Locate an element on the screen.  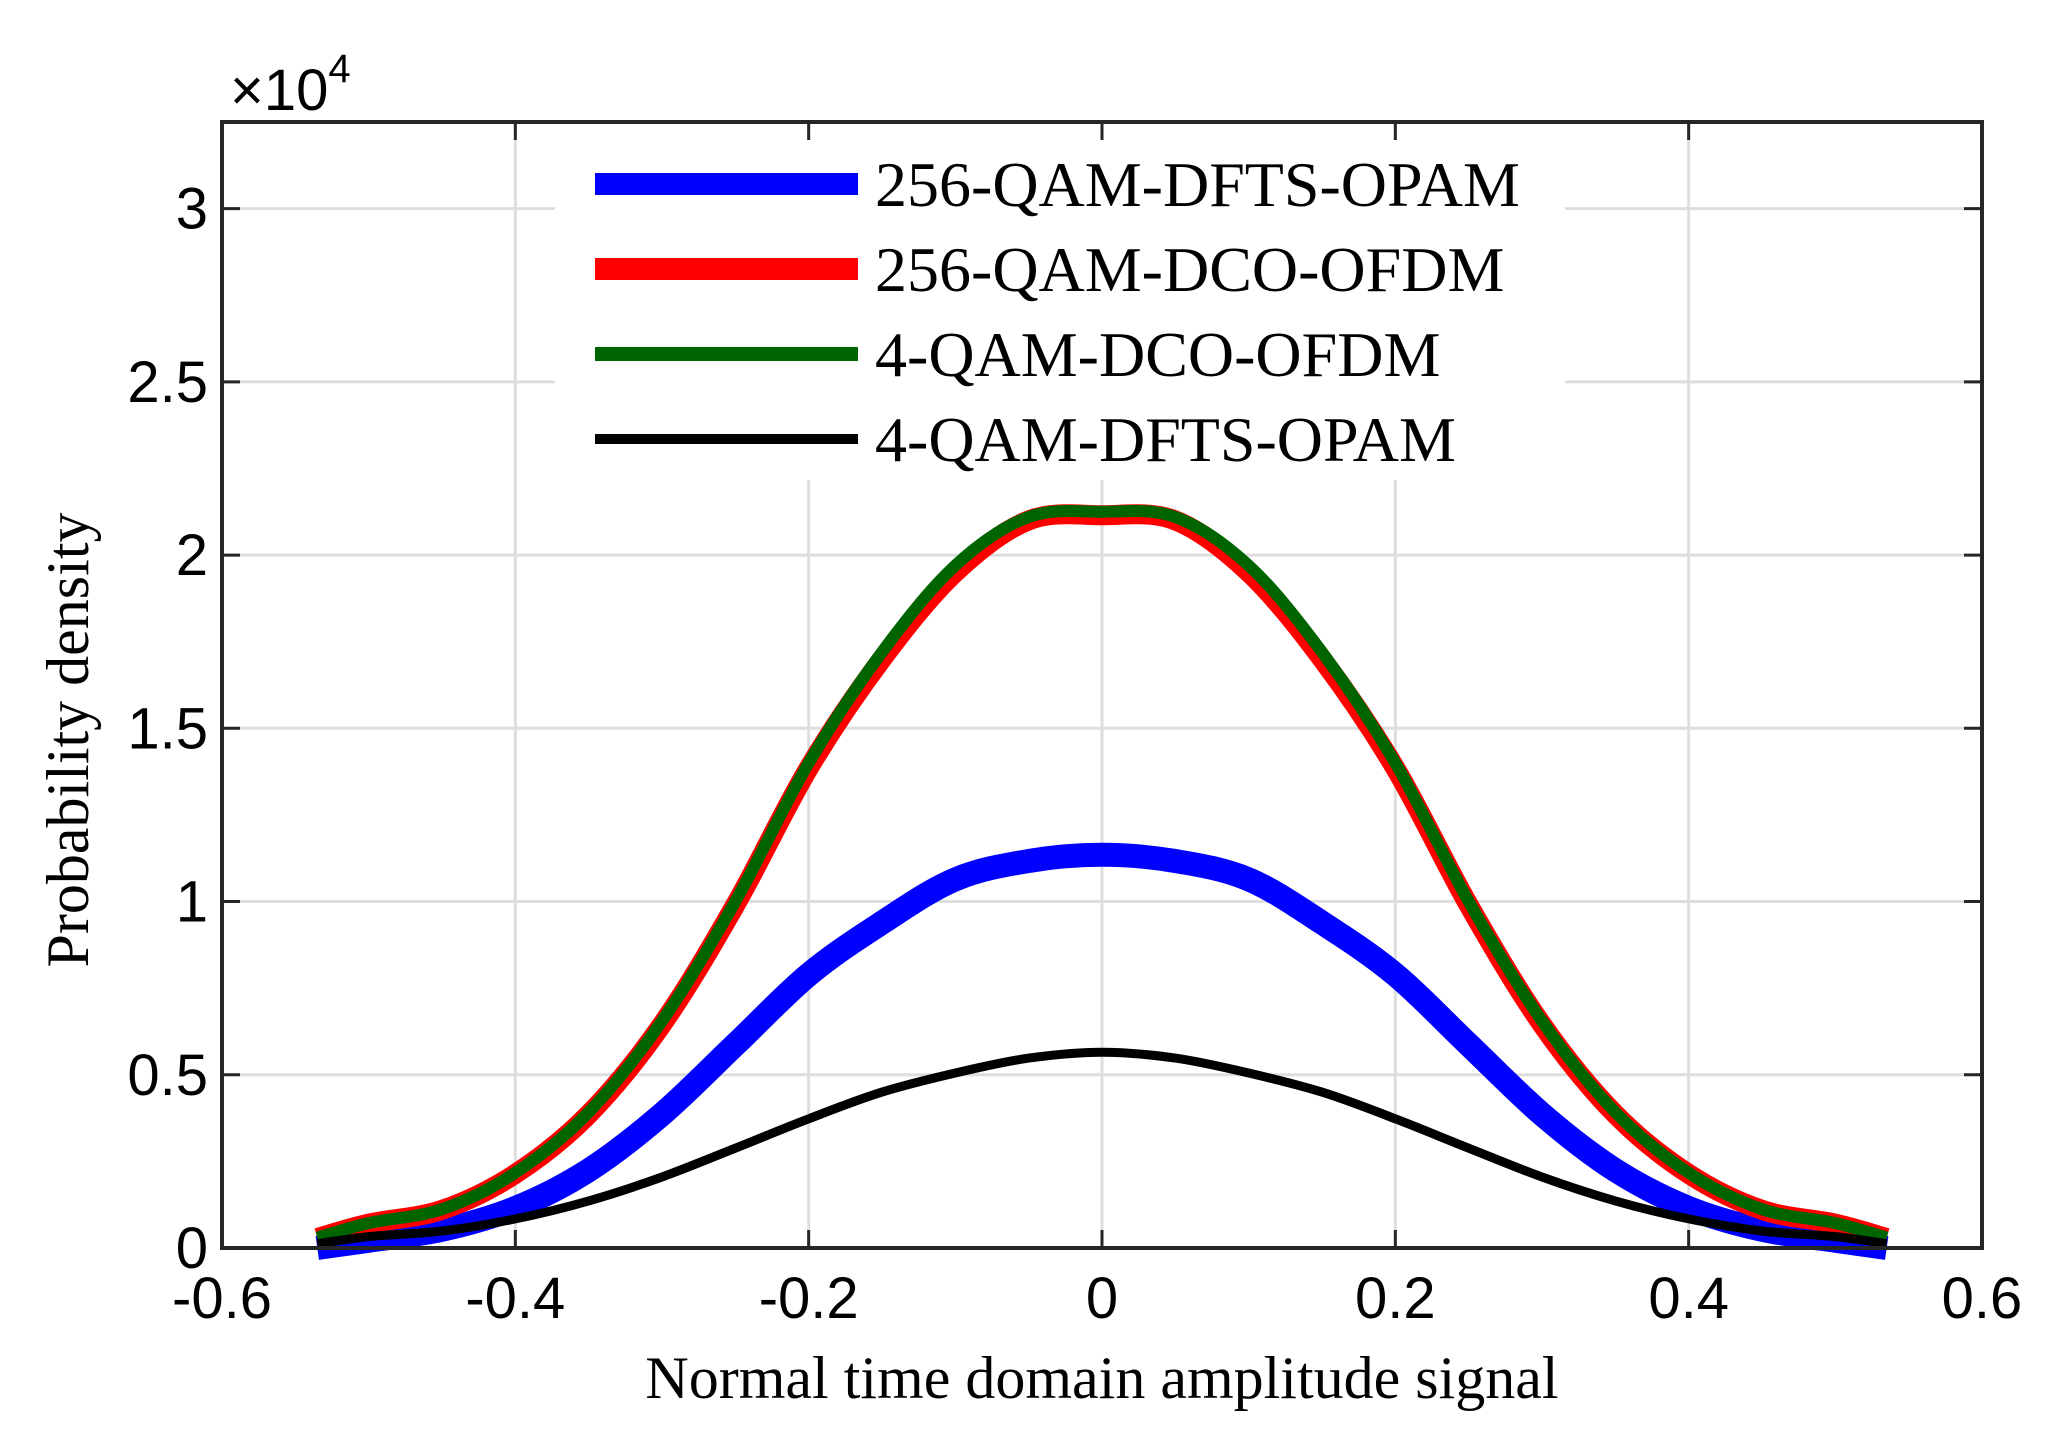
x-tick-label: -0.4 is located at coordinates (515, 1298).